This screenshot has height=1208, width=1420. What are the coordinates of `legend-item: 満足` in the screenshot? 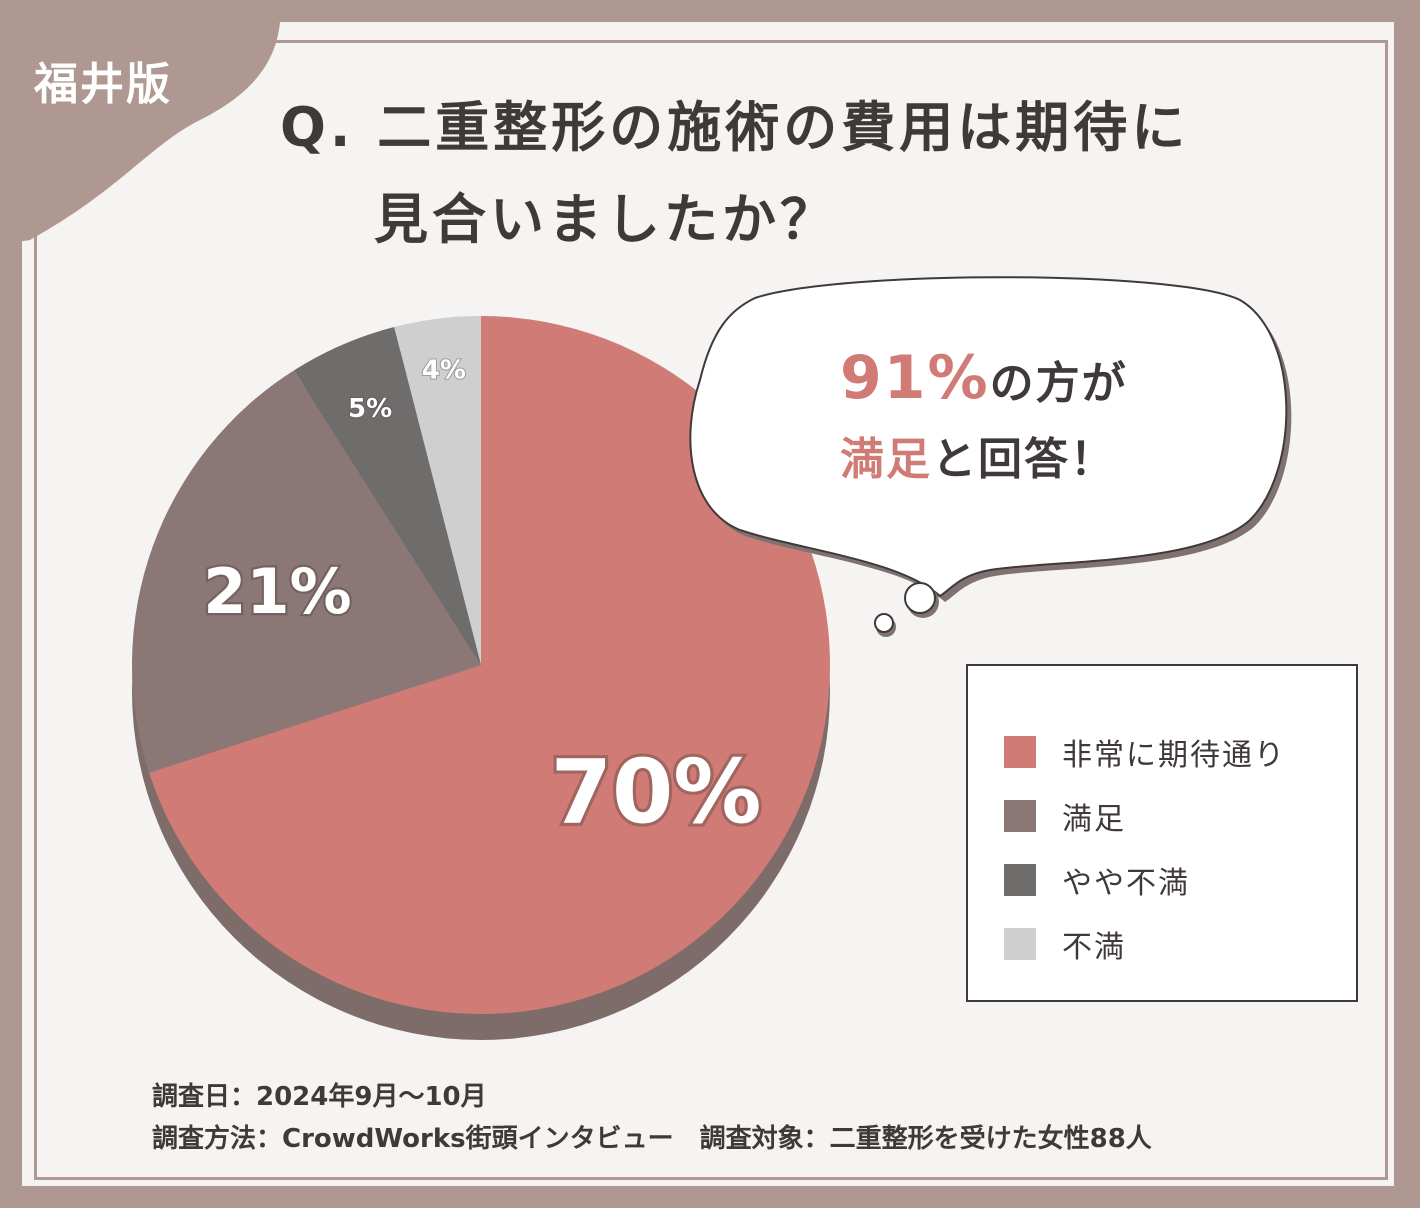 It's located at (1162, 816).